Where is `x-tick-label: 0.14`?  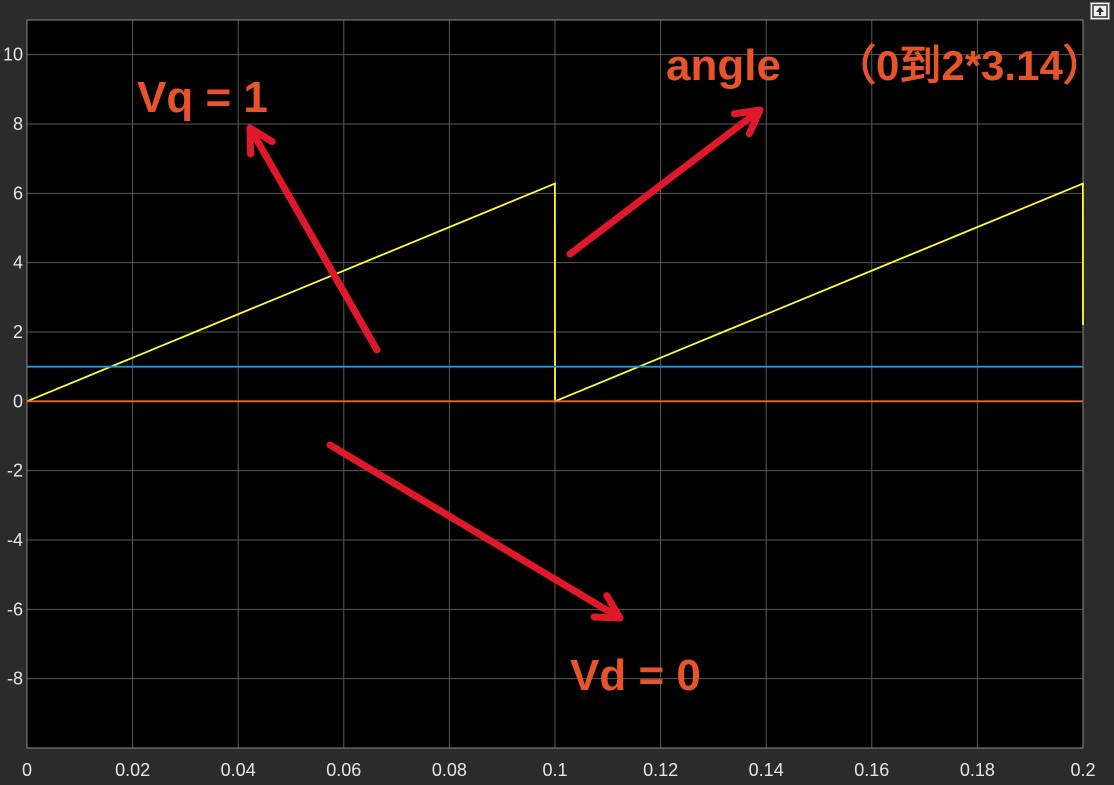 x-tick-label: 0.14 is located at coordinates (766, 770).